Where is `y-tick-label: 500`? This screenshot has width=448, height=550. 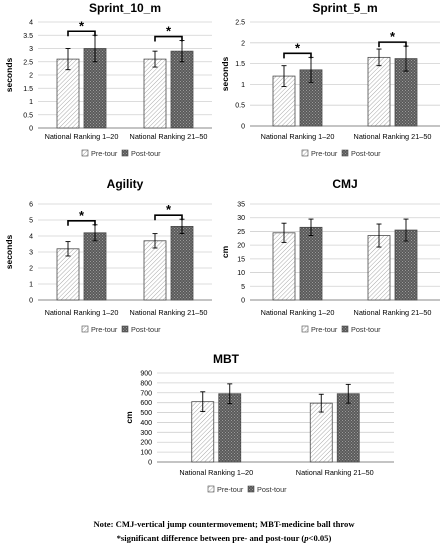
y-tick-label: 500 is located at coordinates (146, 413).